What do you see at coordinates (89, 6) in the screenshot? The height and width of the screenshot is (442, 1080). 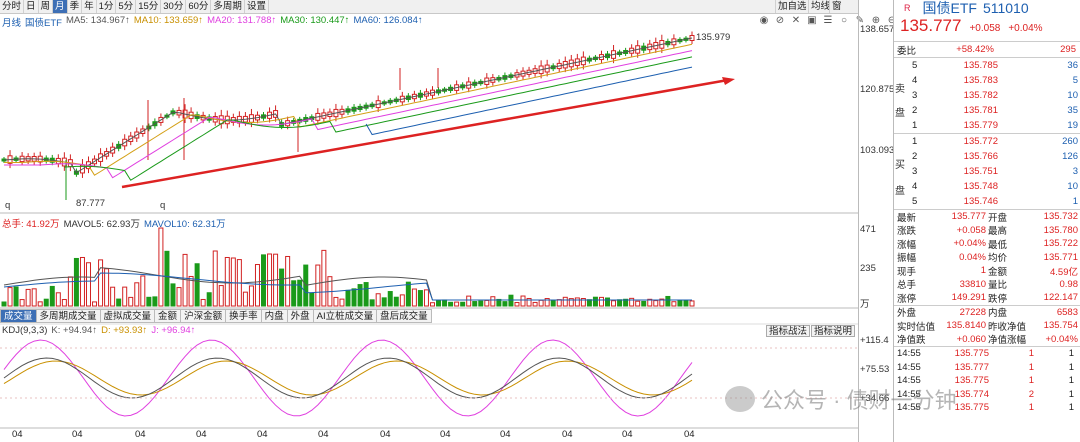 I see `period-tab: 年` at bounding box center [89, 6].